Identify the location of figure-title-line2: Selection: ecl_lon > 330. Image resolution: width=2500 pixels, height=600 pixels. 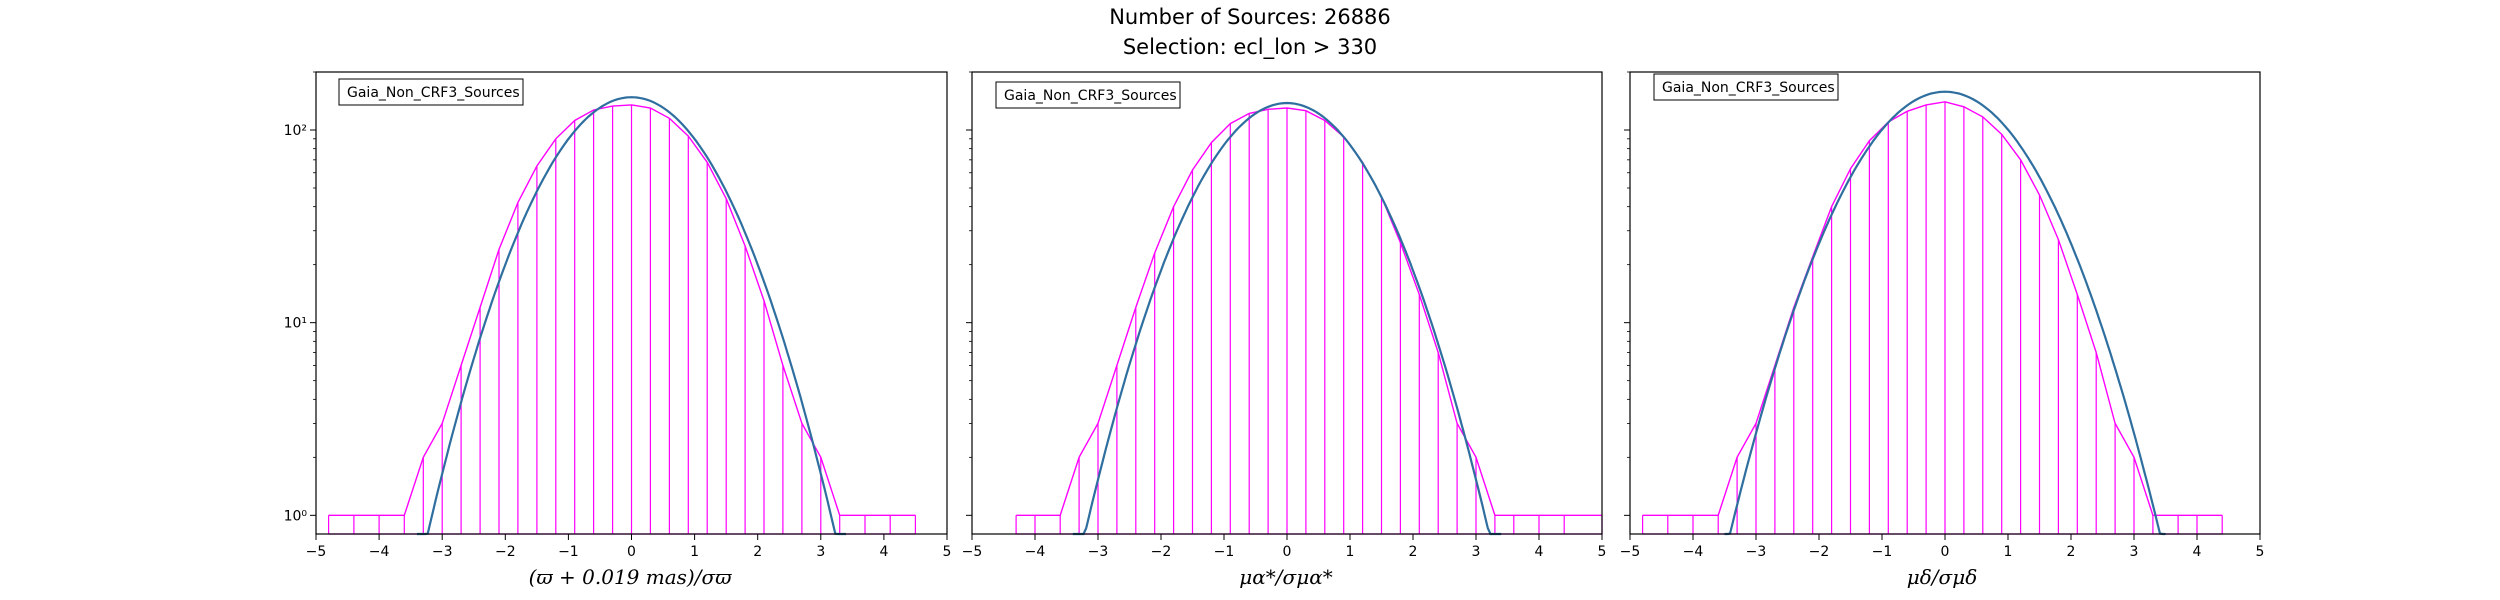
(1250, 47).